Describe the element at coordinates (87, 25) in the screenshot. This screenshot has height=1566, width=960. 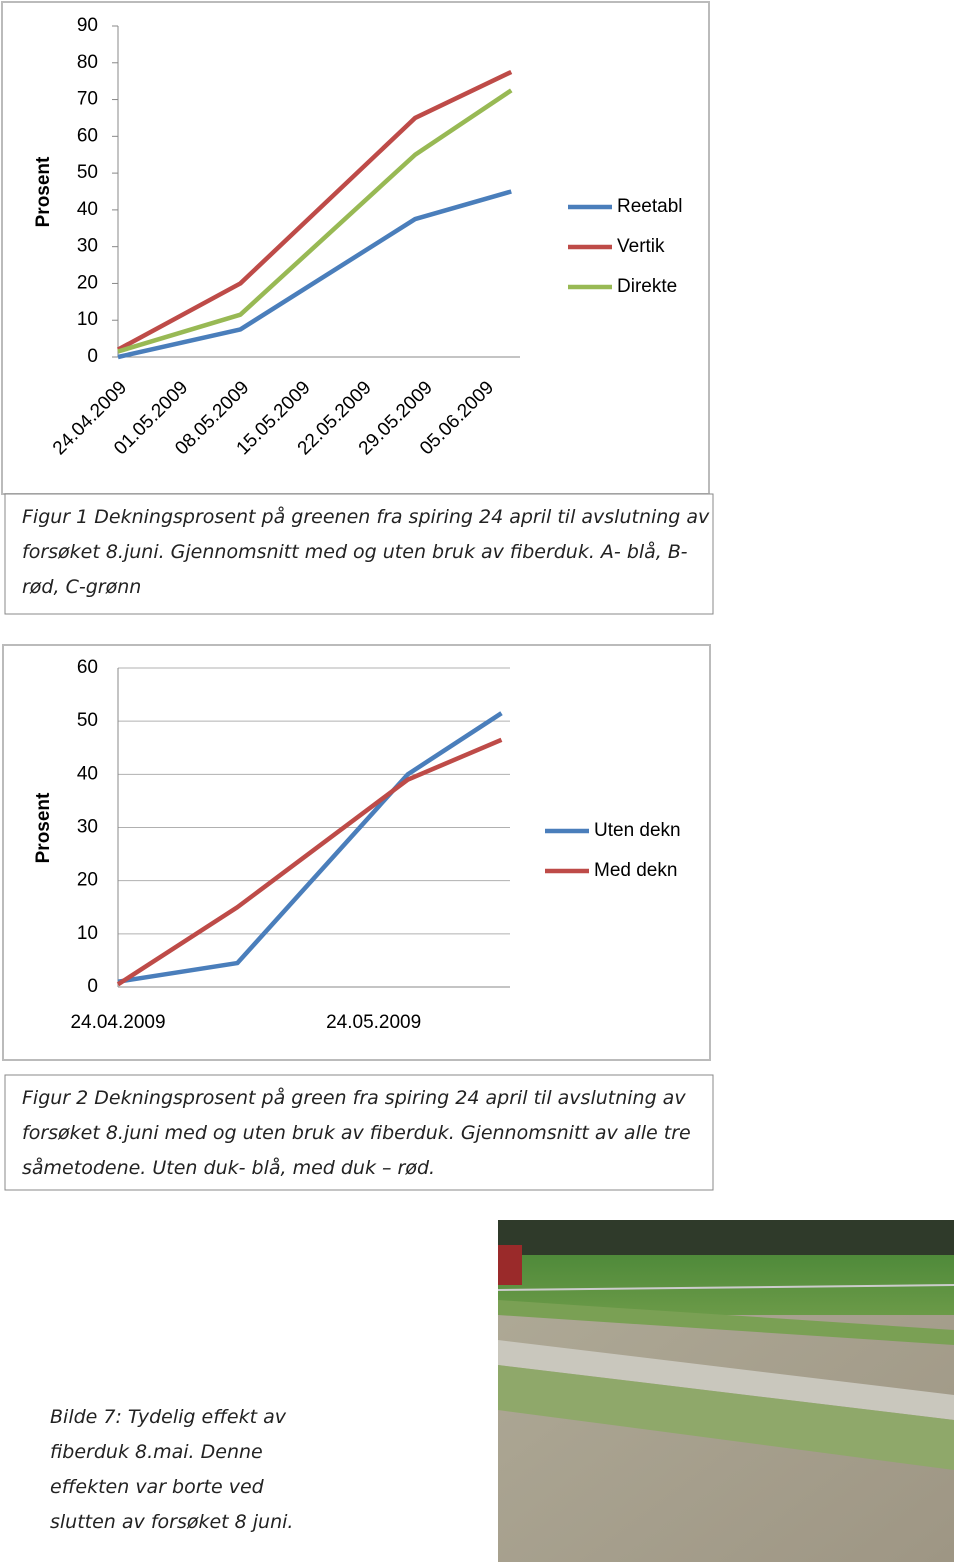
I see `y-tick-label: 90` at that location.